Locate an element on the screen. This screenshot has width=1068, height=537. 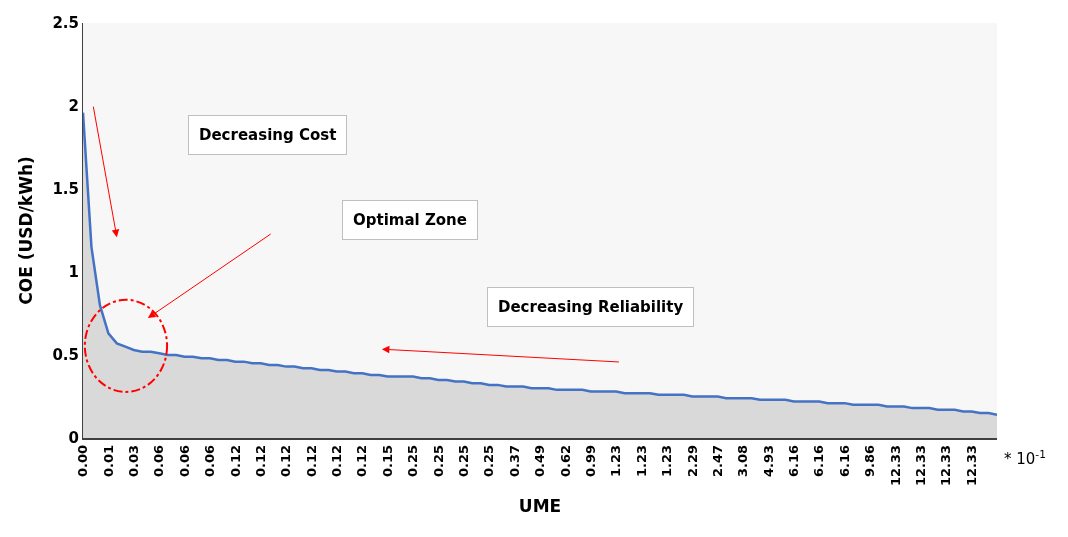
annotation: Optimal Zone is located at coordinates (410, 220).